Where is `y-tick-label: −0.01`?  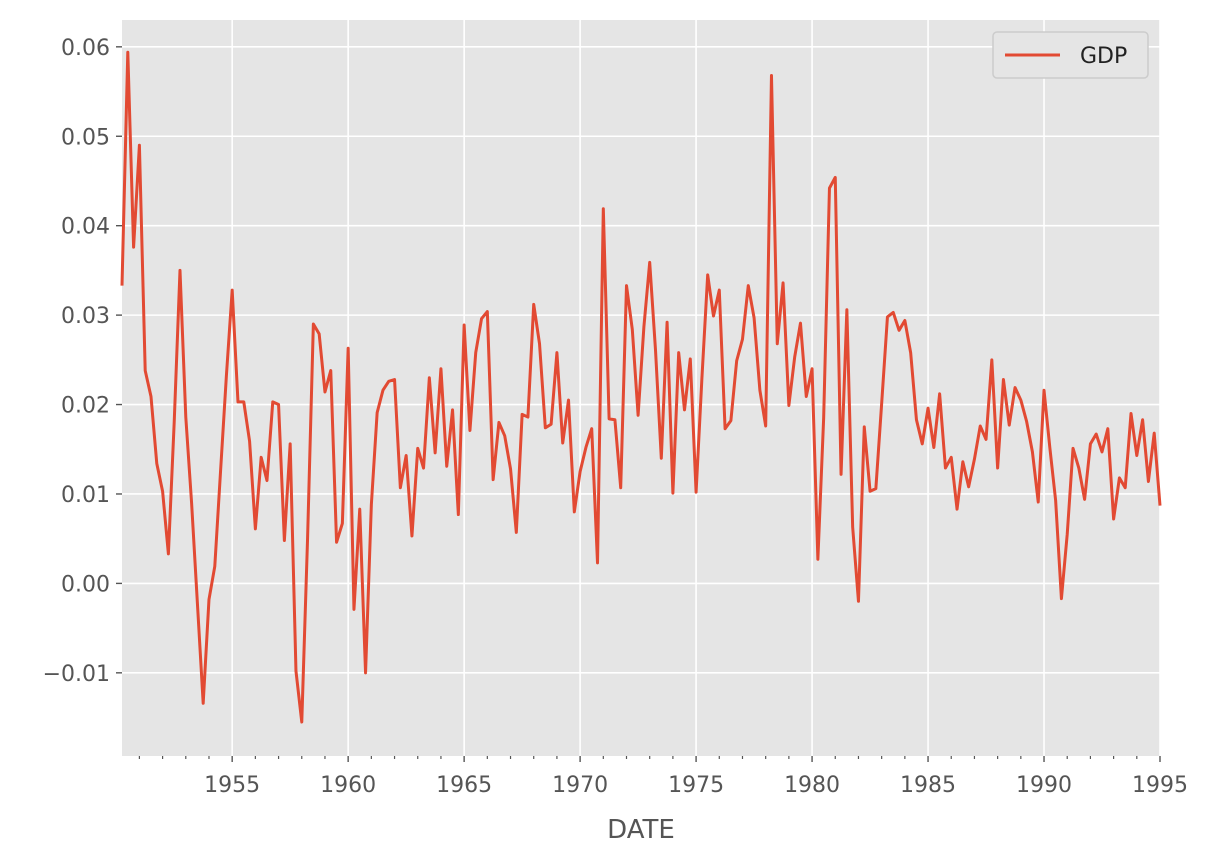 y-tick-label: −0.01 is located at coordinates (76, 674).